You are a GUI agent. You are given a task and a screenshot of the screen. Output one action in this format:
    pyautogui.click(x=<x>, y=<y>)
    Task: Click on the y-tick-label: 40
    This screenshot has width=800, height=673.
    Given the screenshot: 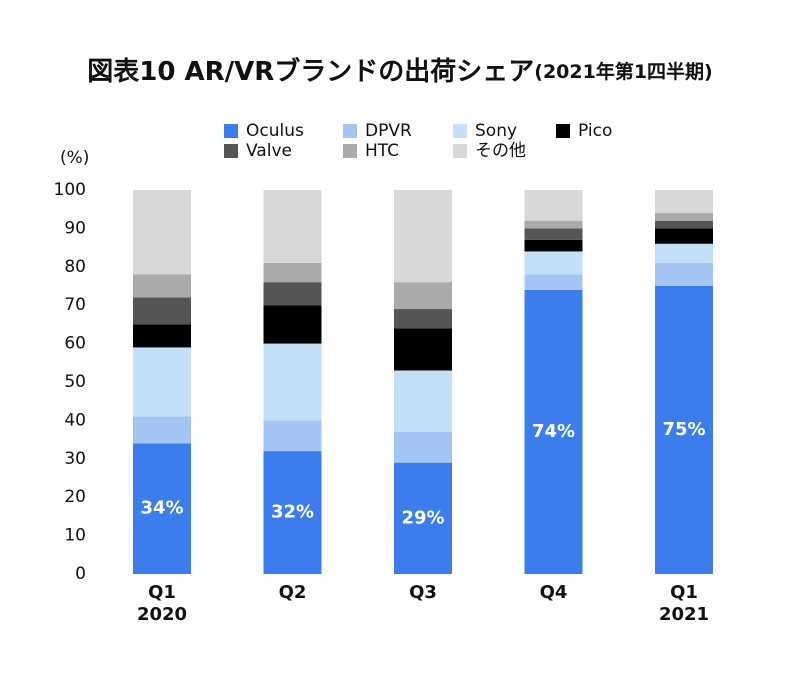 What is the action you would take?
    pyautogui.click(x=75, y=420)
    